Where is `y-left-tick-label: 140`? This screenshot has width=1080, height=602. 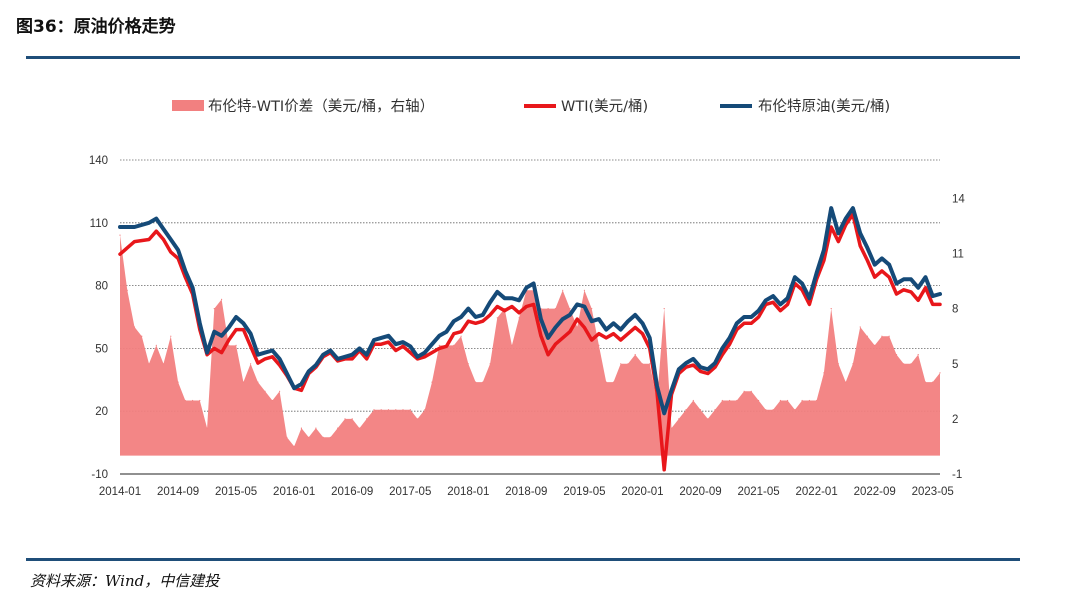
y-left-tick-label: 140 is located at coordinates (98, 161).